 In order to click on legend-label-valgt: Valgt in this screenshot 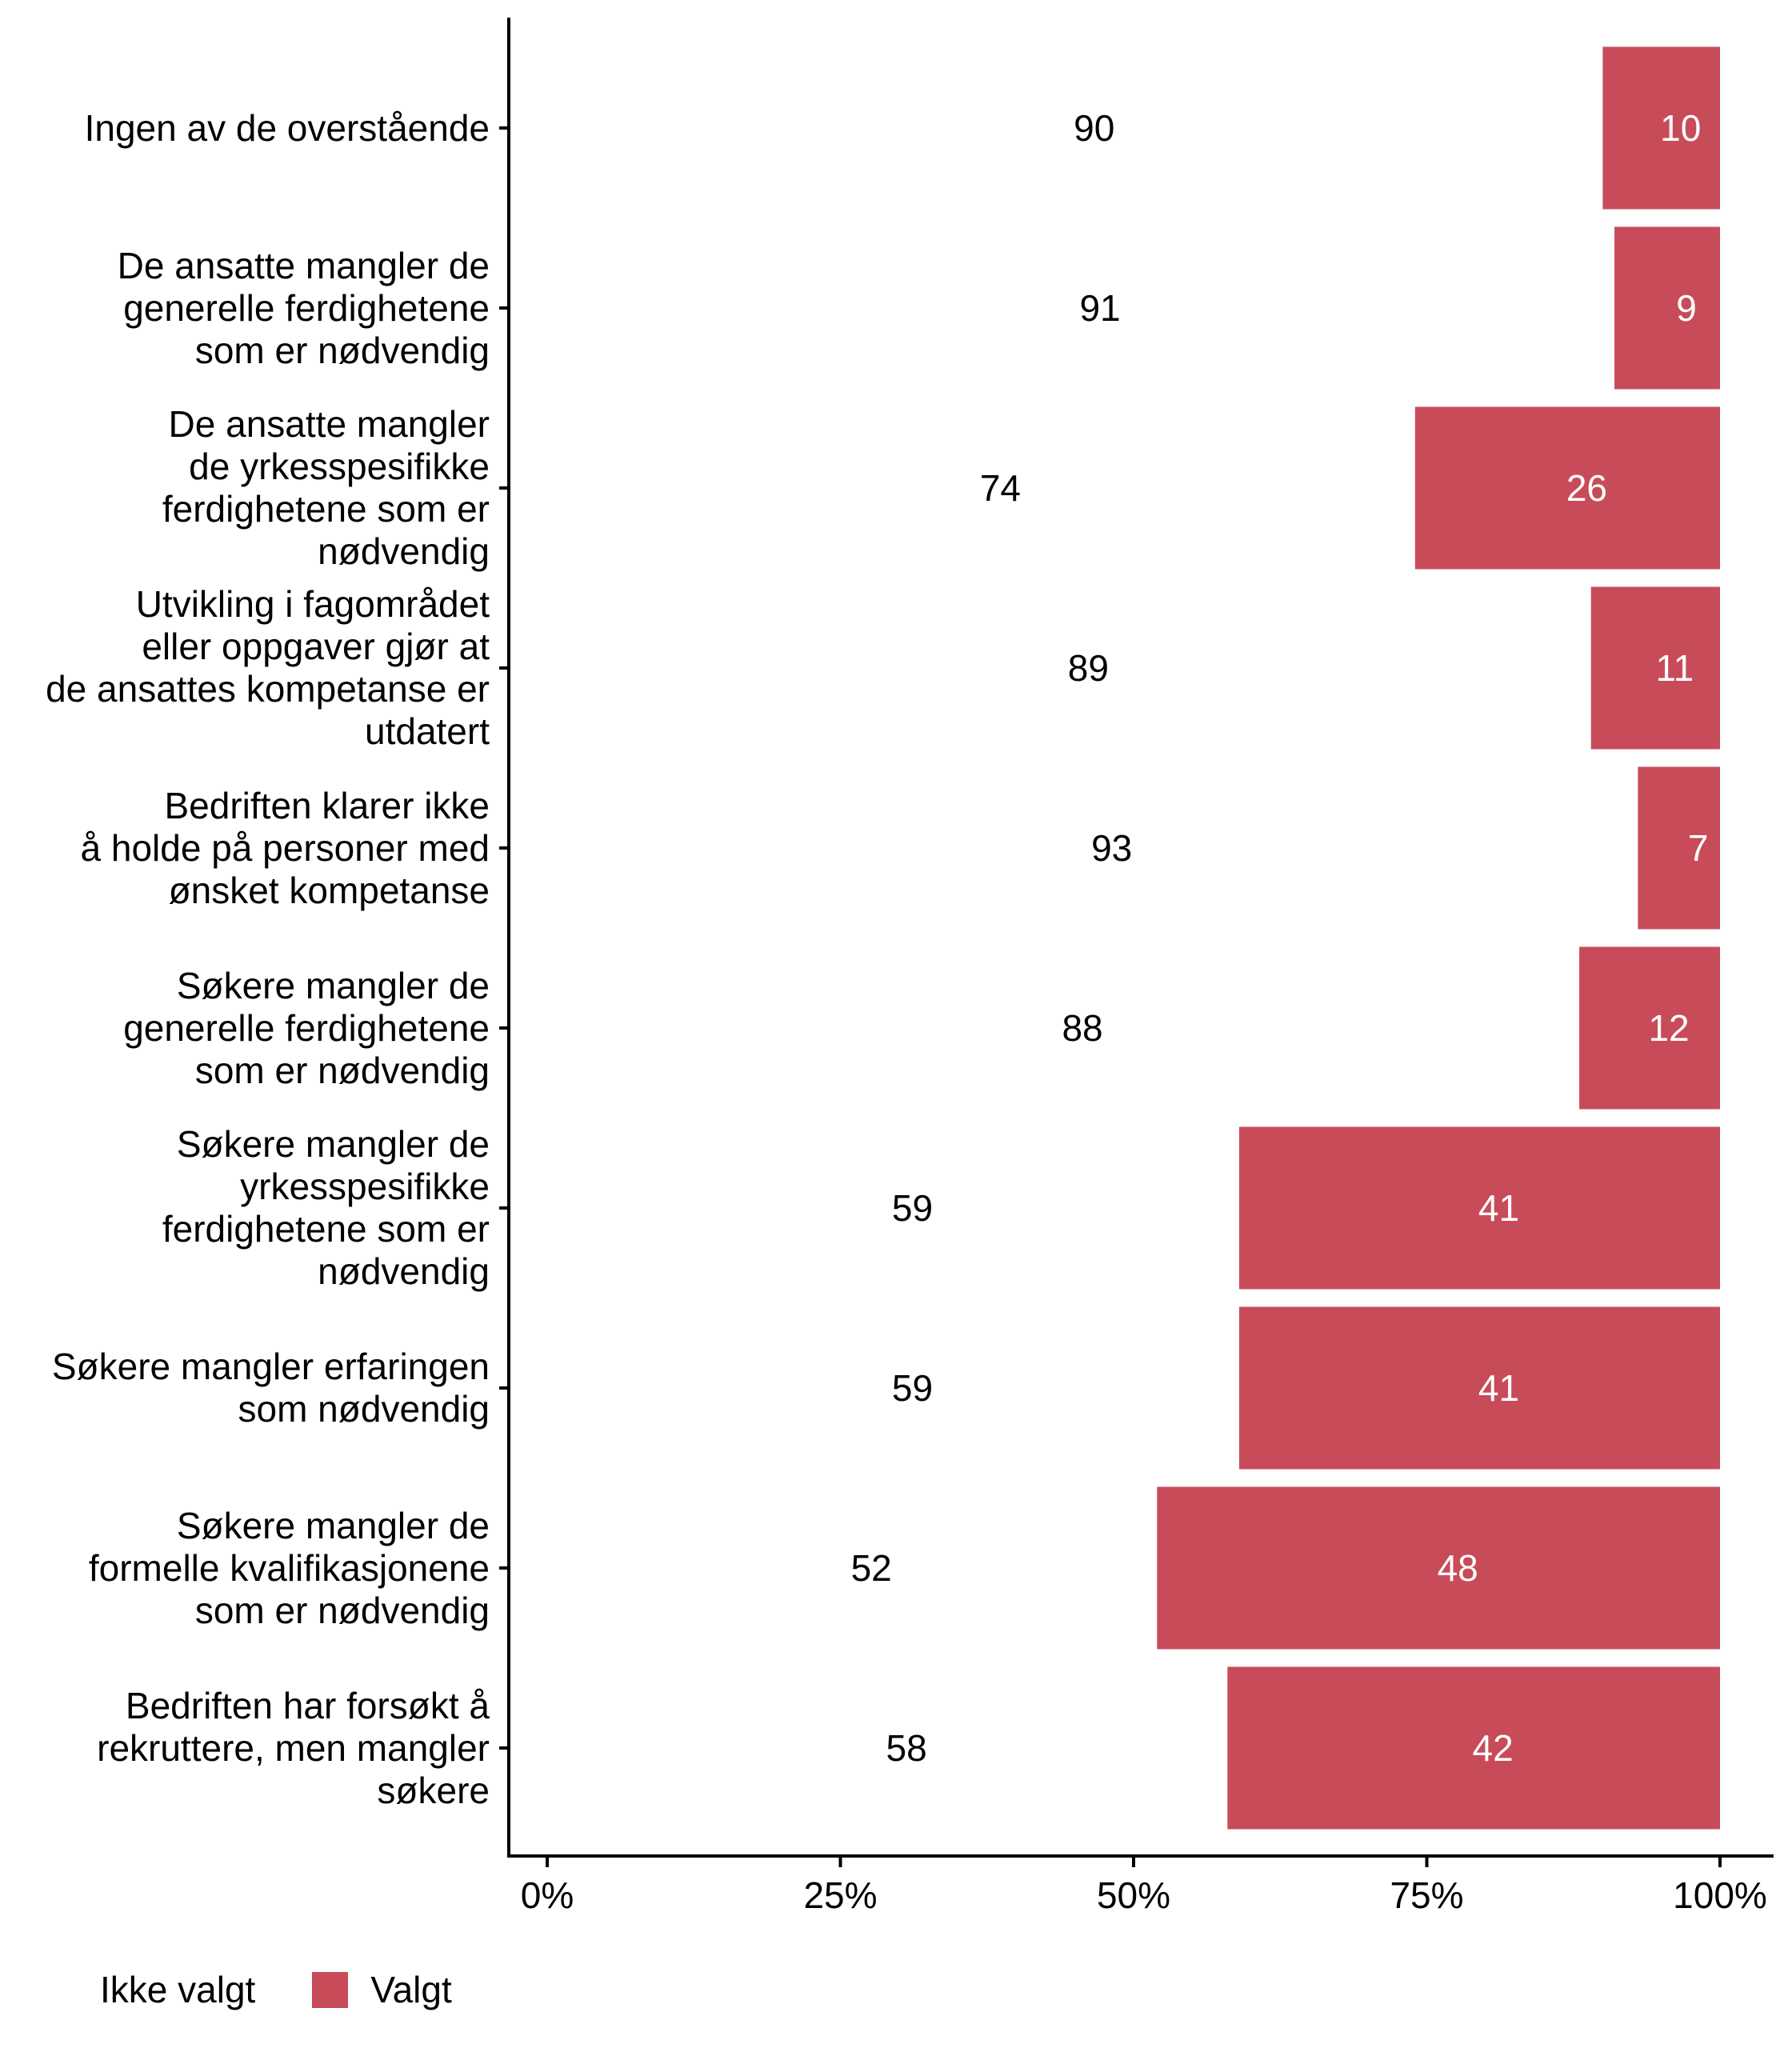, I will do `click(411, 1989)`.